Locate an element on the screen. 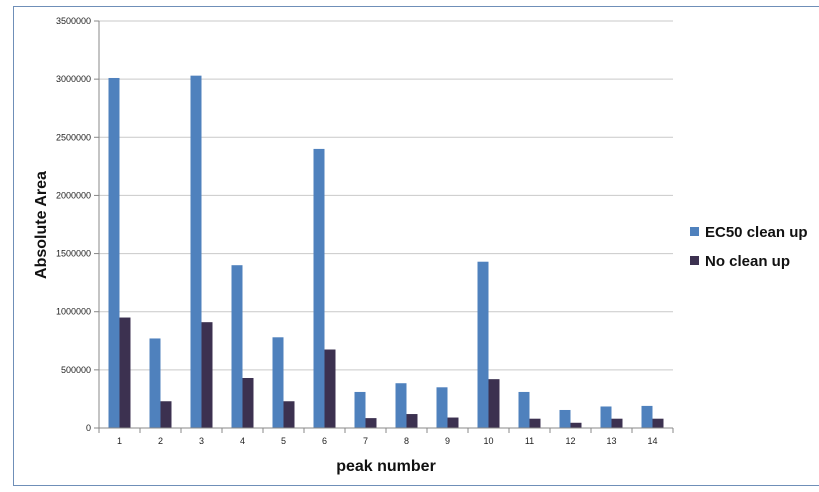 The height and width of the screenshot is (492, 819). x-tick-label: 4 is located at coordinates (242, 441).